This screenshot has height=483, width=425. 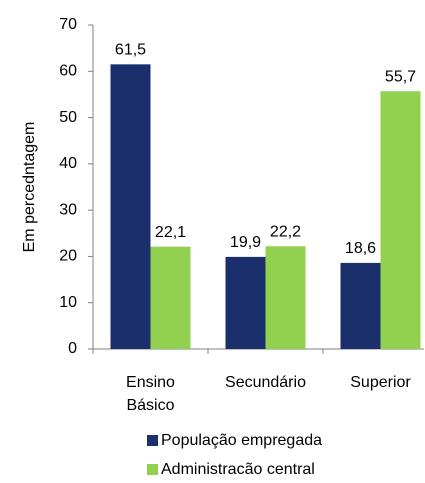 I want to click on x-tick-label: Superior, so click(x=380, y=382).